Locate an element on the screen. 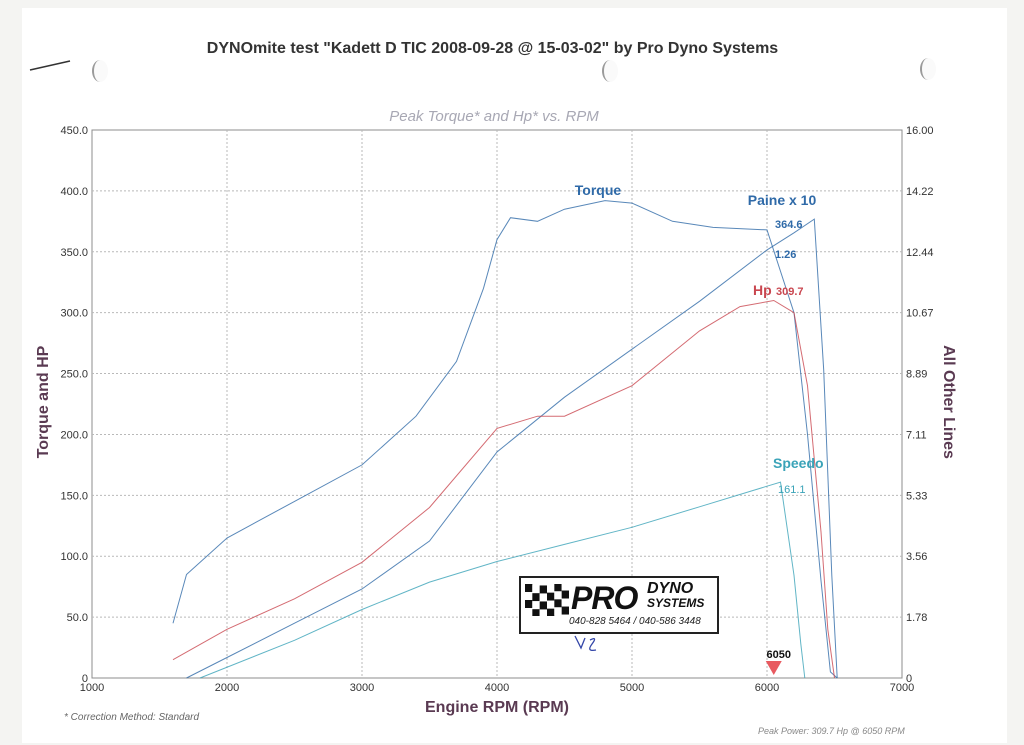 Image resolution: width=1024 pixels, height=745 pixels. rpm-marker-label: 6050 is located at coordinates (779, 655).